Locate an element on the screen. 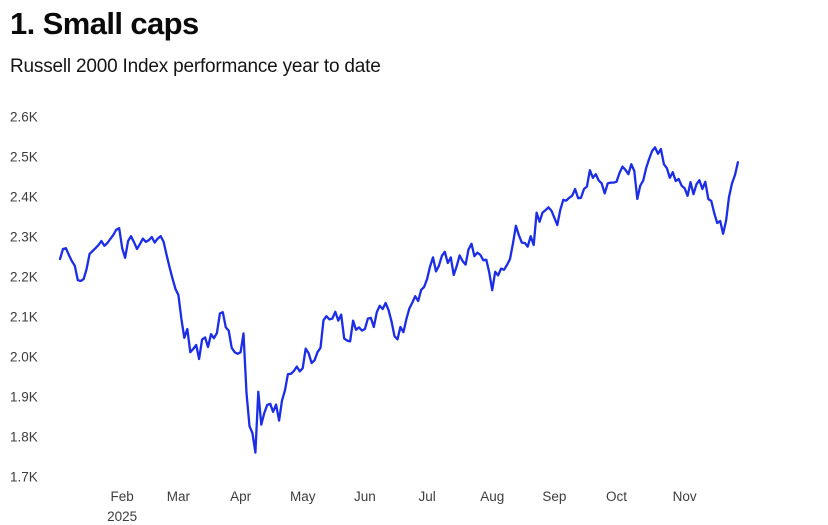 The height and width of the screenshot is (525, 828). x-axis-label: Jul is located at coordinates (426, 496).